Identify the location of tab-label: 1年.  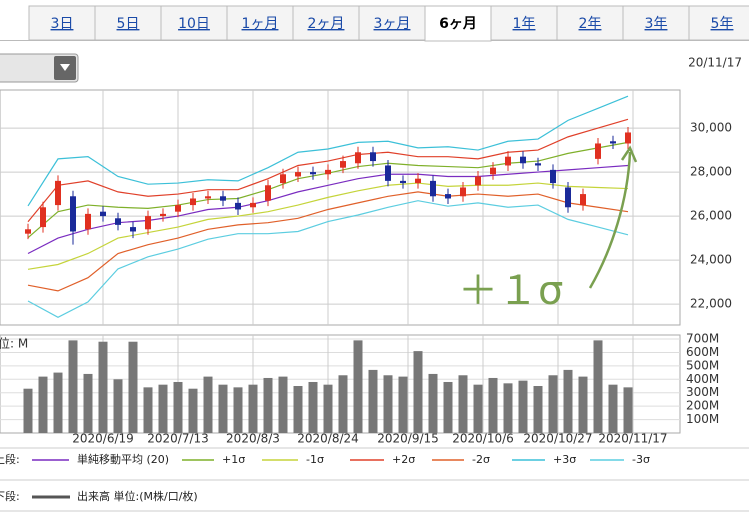
(524, 24).